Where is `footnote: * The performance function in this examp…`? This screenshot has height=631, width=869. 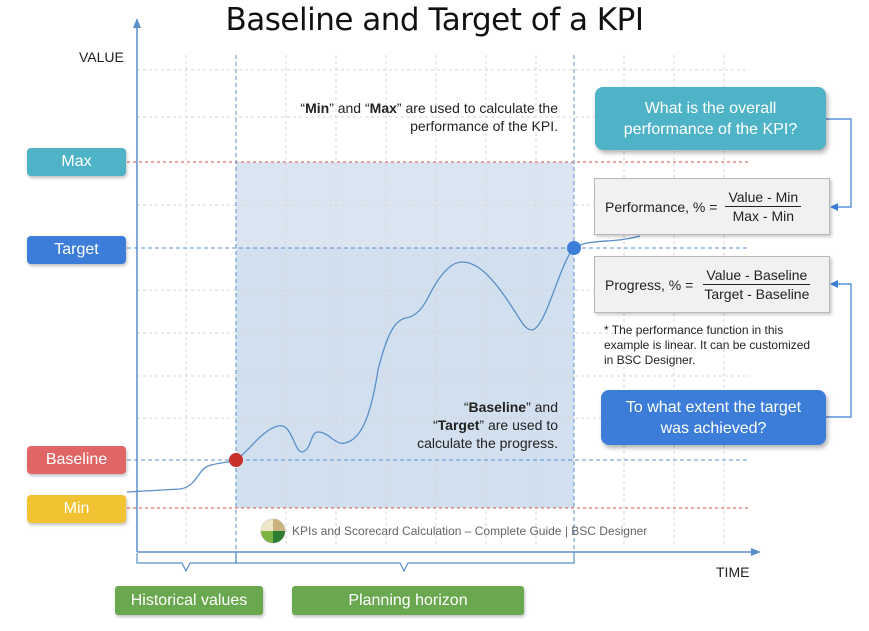
footnote: * The performance function in this examp… is located at coordinates (707, 345).